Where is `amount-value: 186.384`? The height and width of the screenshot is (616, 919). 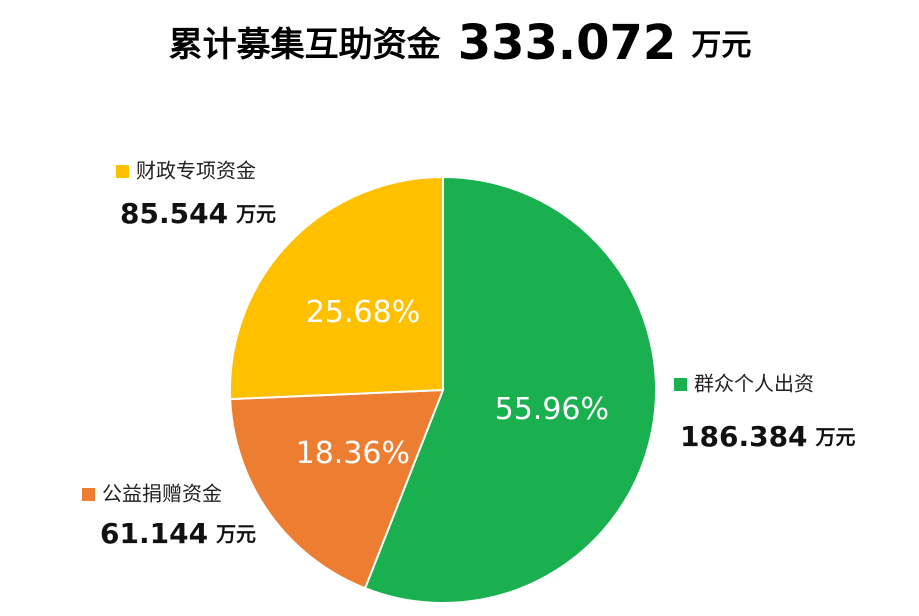
amount-value: 186.384 is located at coordinates (744, 436).